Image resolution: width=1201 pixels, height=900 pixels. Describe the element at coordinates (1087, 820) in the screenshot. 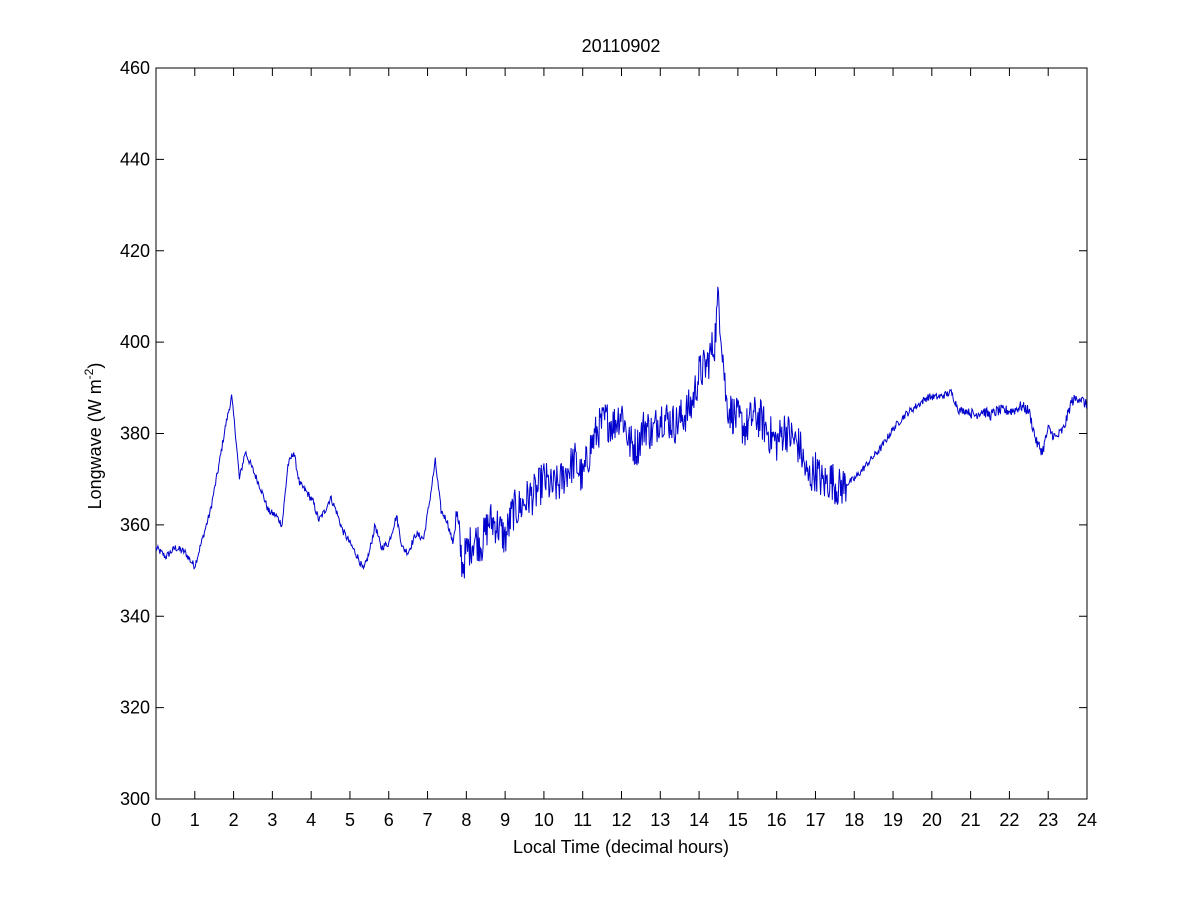

I see `x-tick-label: 24` at that location.